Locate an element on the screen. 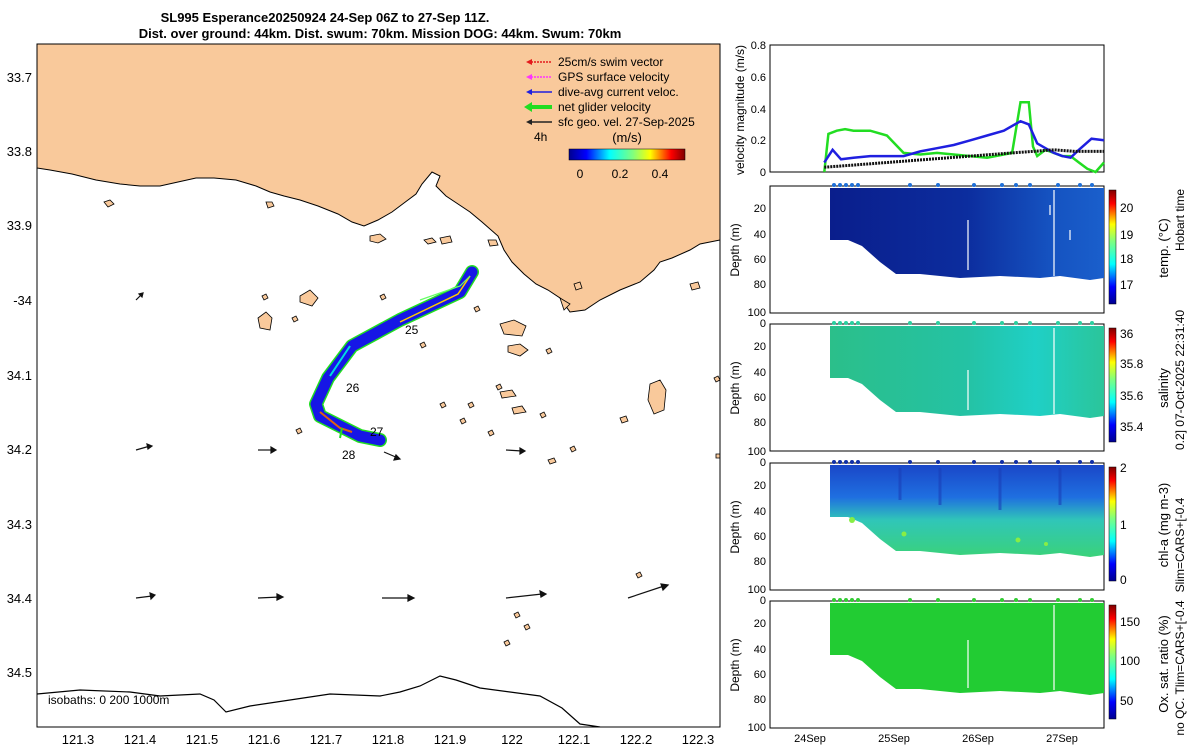 The height and width of the screenshot is (750, 1200). cb-tick: 1 is located at coordinates (1123, 525).